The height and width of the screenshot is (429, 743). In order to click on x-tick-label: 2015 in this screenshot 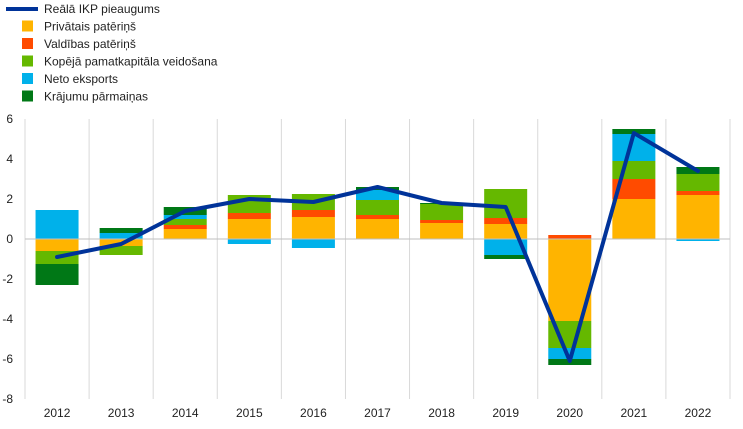, I will do `click(249, 413)`.